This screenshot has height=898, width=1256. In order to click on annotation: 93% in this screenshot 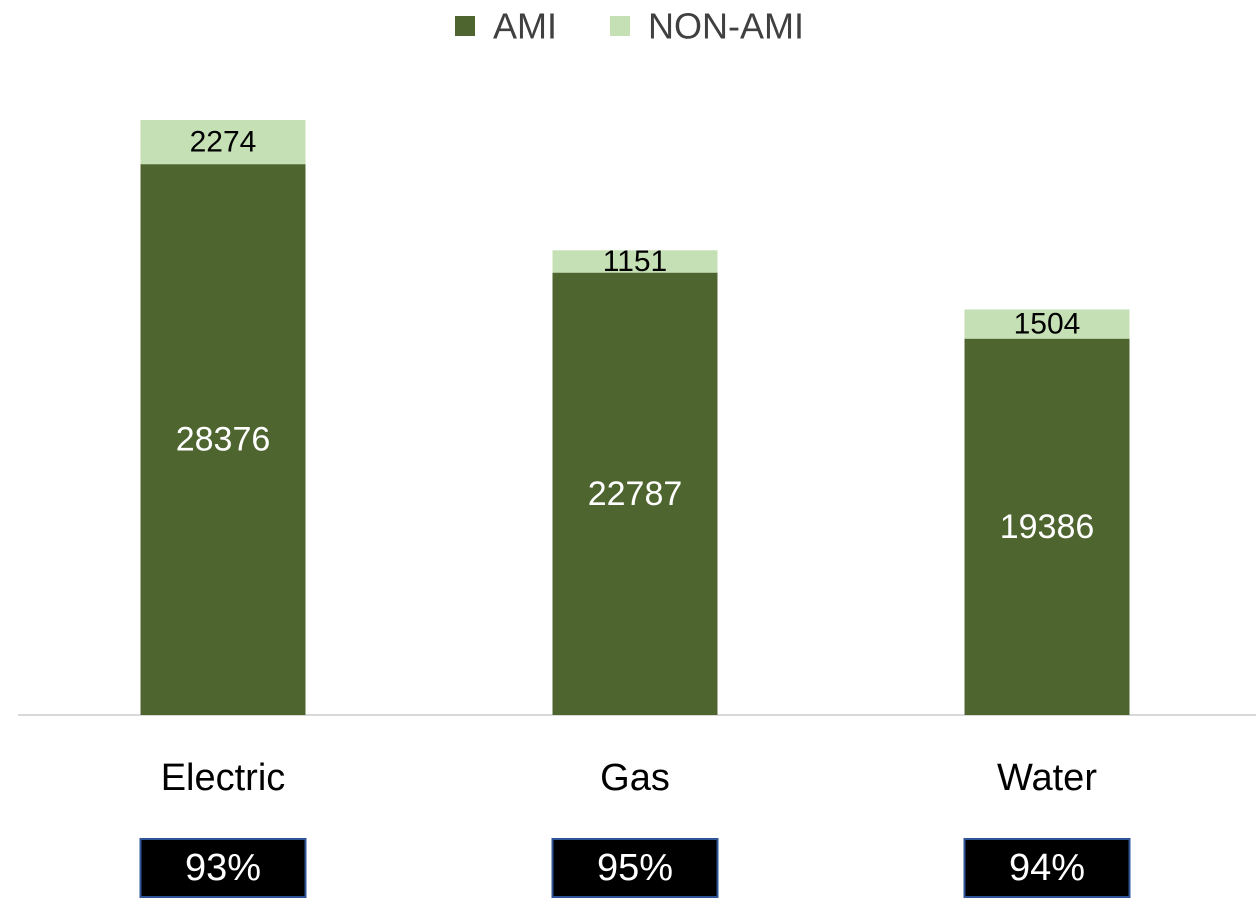, I will do `click(223, 868)`.